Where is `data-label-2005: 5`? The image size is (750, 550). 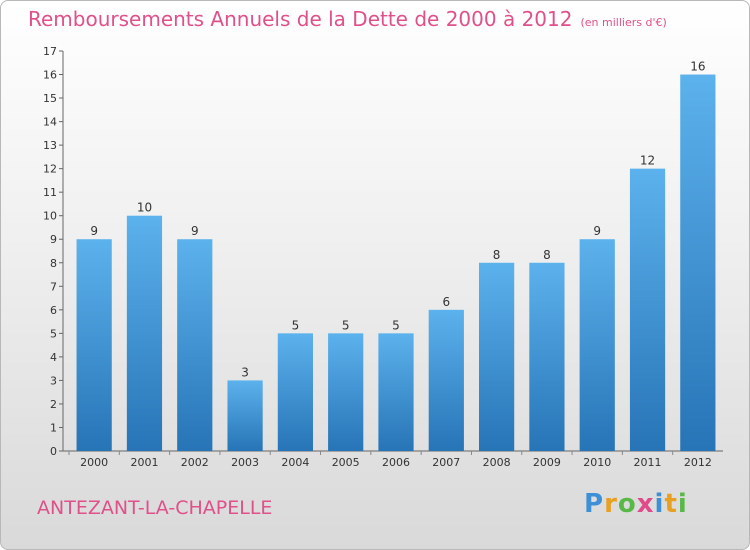
data-label-2005: 5 is located at coordinates (346, 325).